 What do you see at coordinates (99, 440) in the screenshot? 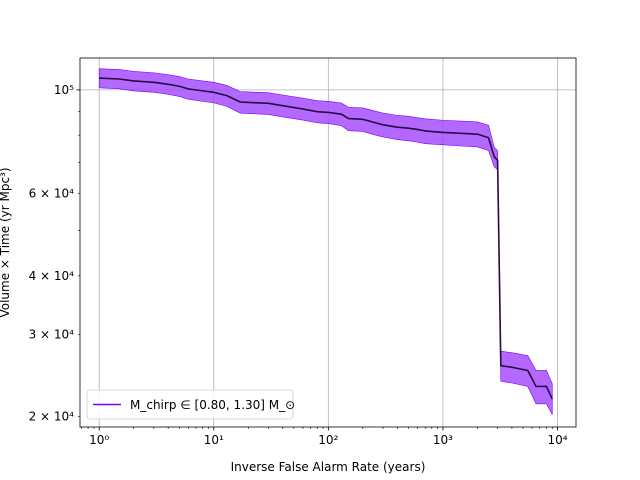
I see `x-tick-label: 10⁰` at bounding box center [99, 440].